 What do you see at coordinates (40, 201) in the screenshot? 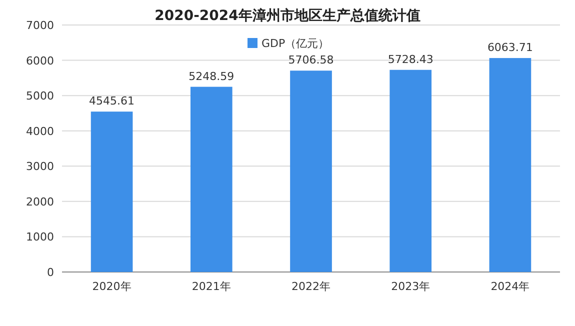
I see `y-tick-label: 2000` at bounding box center [40, 201].